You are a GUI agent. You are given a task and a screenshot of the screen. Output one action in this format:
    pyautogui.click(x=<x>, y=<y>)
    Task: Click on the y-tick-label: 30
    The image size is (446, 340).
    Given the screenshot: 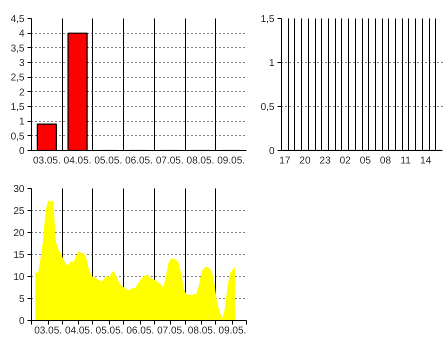 What is the action you would take?
    pyautogui.click(x=19, y=189)
    